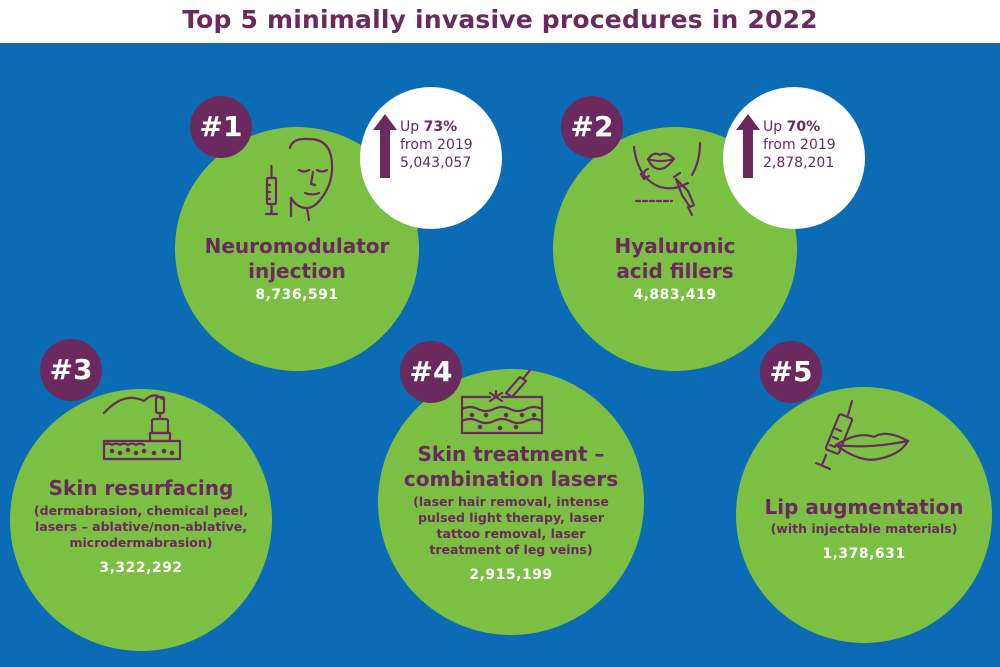 This screenshot has width=1000, height=667. I want to click on stat-2-change-line: Up 70%, so click(799, 127).